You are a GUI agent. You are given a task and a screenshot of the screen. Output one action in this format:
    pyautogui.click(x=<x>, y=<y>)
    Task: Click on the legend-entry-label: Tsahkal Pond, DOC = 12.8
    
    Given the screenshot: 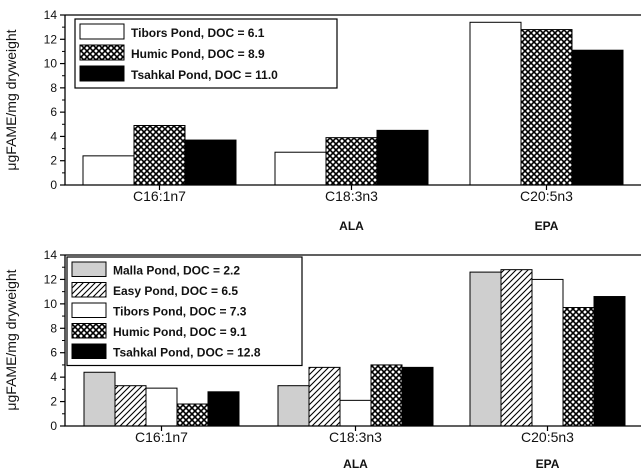 What is the action you would take?
    pyautogui.click(x=187, y=353)
    